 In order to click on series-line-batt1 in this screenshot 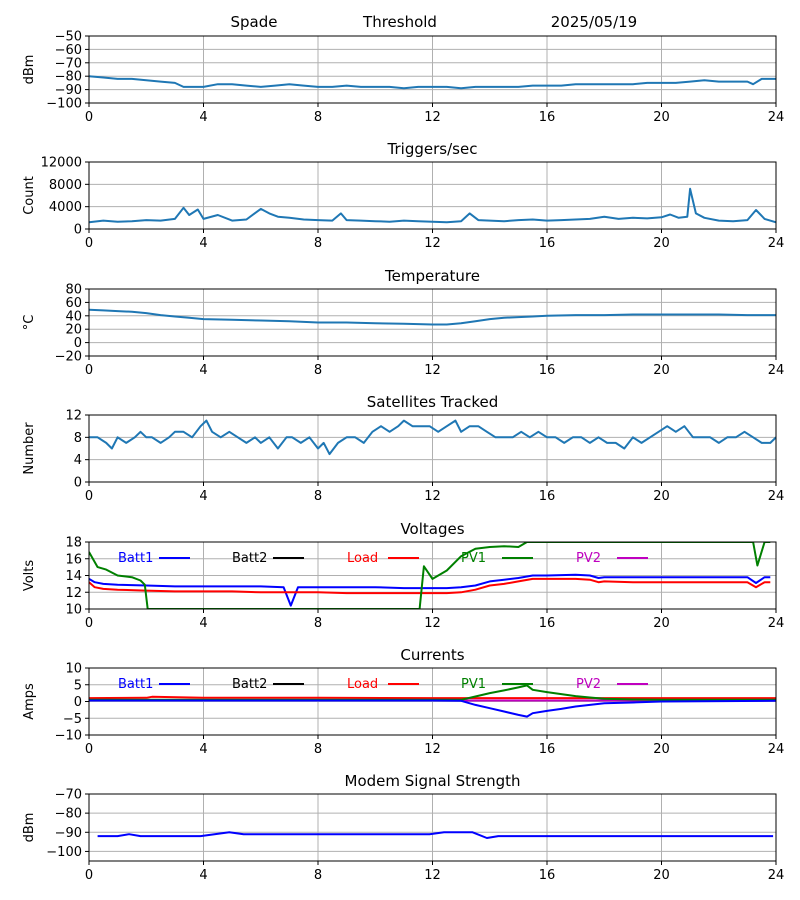, I will do `click(430, 590)`.